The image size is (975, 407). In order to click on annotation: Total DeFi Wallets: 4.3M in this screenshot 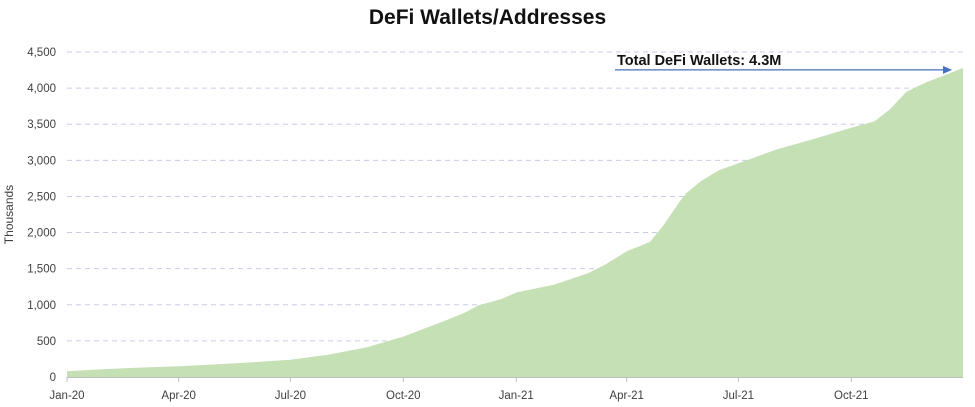, I will do `click(783, 63)`.